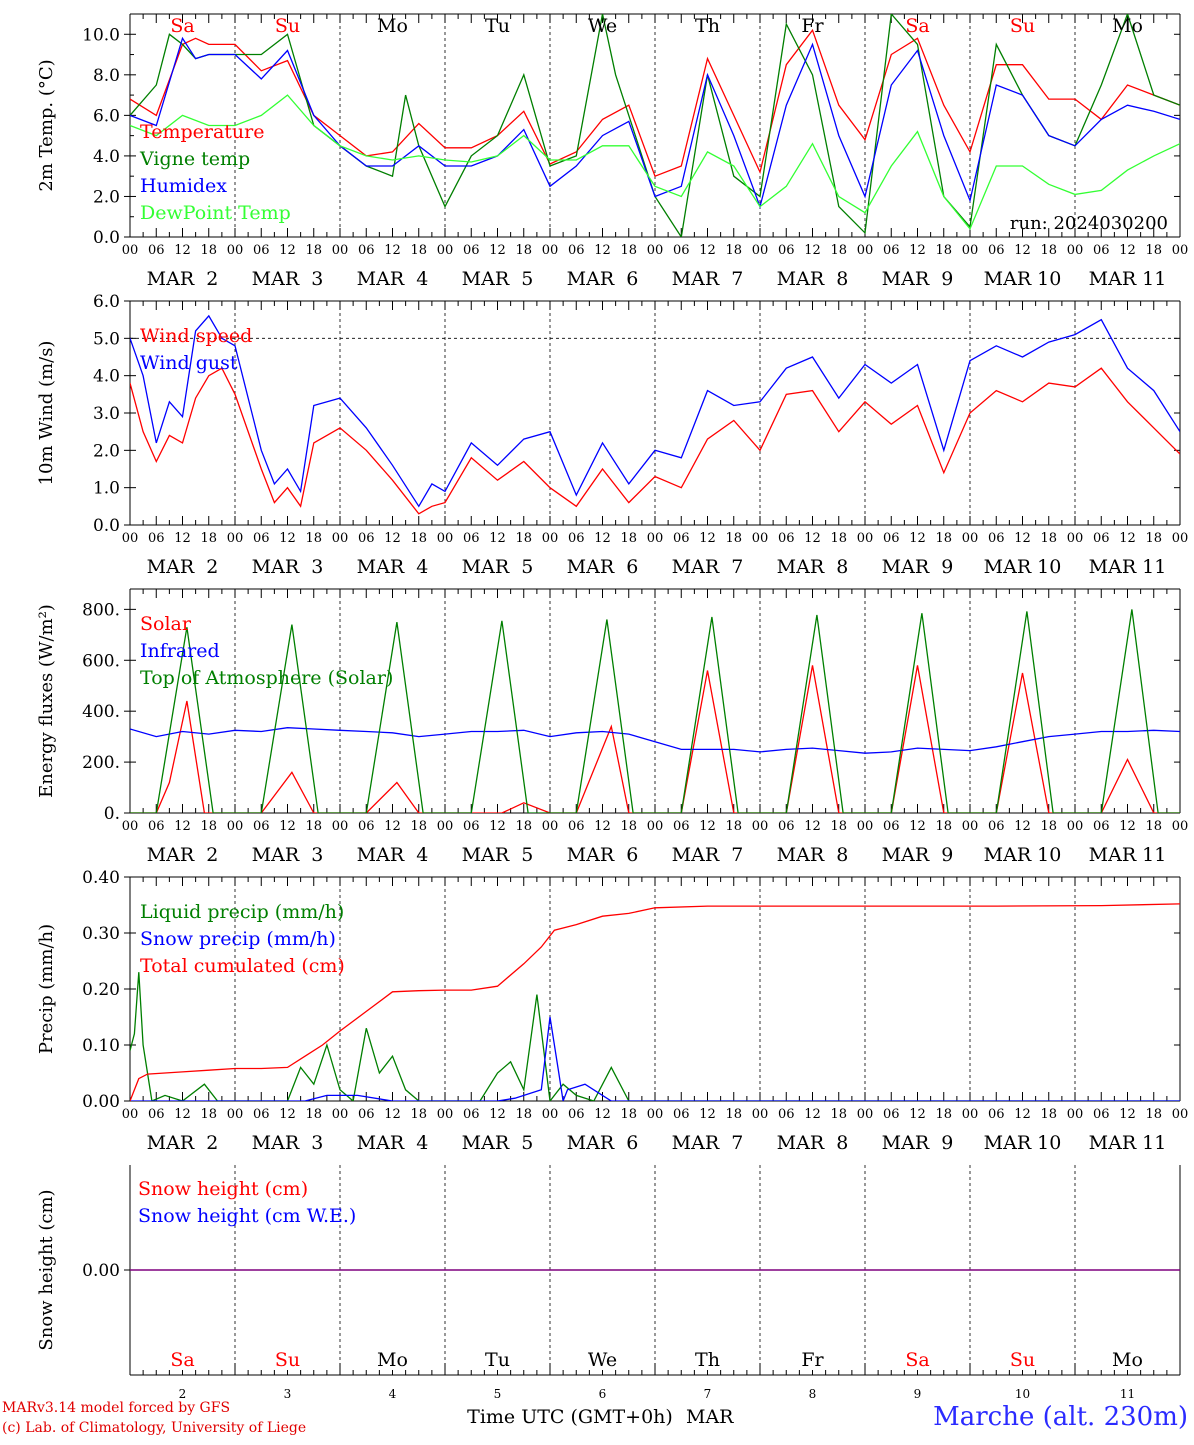 This screenshot has height=1445, width=1194. Describe the element at coordinates (570, 1417) in the screenshot. I see `x-axis-title: Time UTC (GMT+0h)` at that location.